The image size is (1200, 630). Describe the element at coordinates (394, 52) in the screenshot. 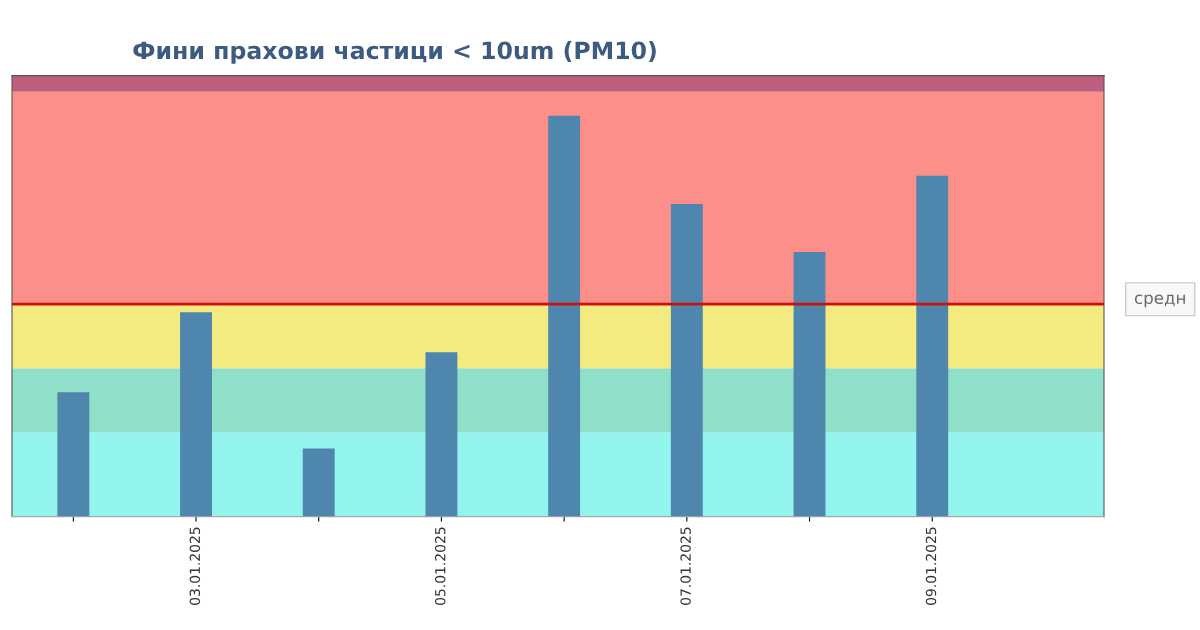

I see `chart-title: Фини прахови частици < 10um (PM10)` at that location.